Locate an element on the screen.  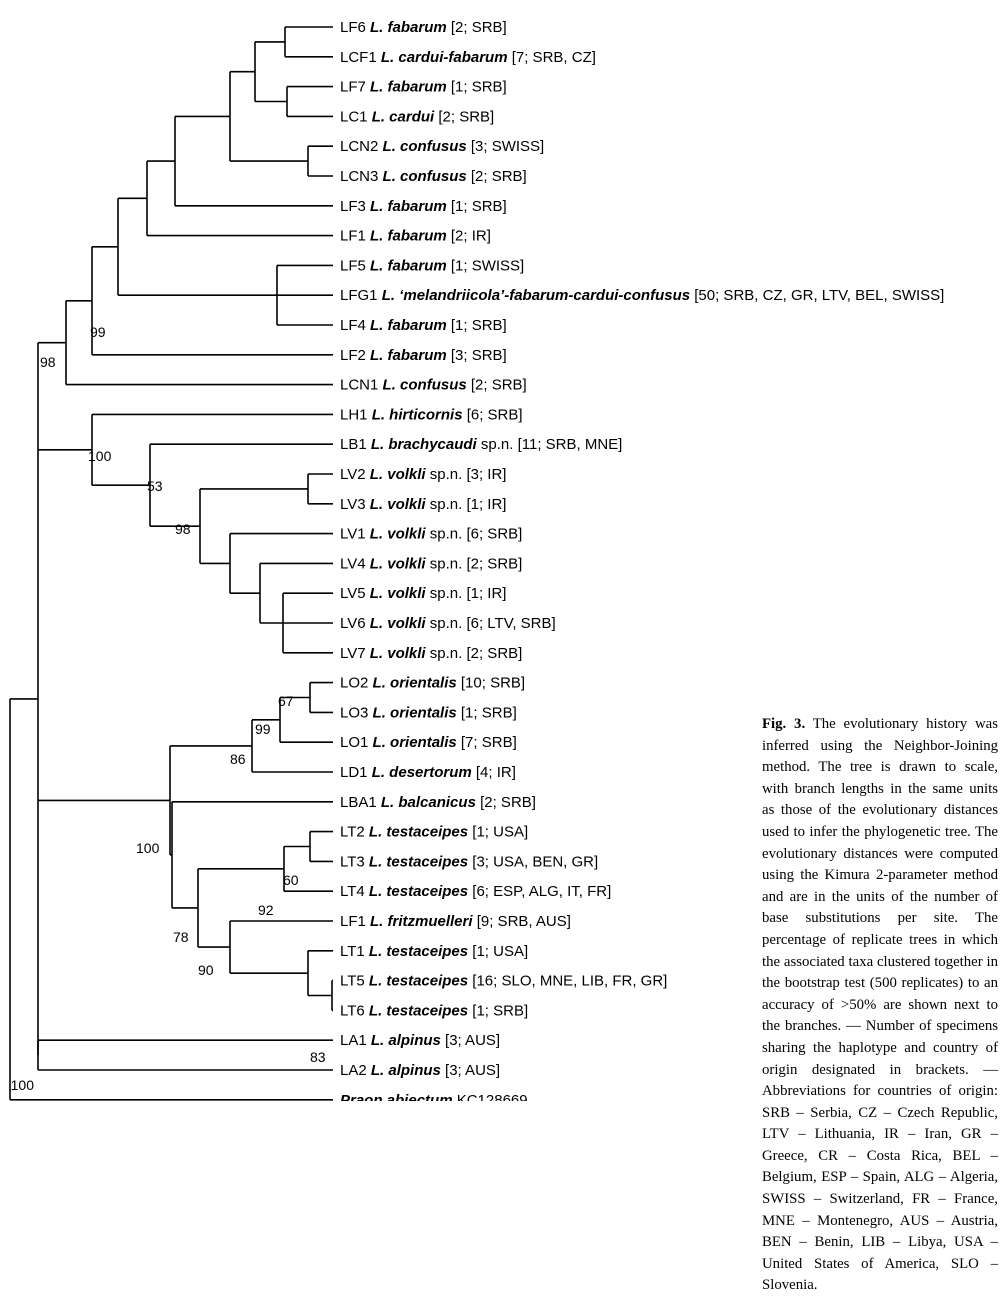
bootstrap-value: 67 is located at coordinates (286, 701).